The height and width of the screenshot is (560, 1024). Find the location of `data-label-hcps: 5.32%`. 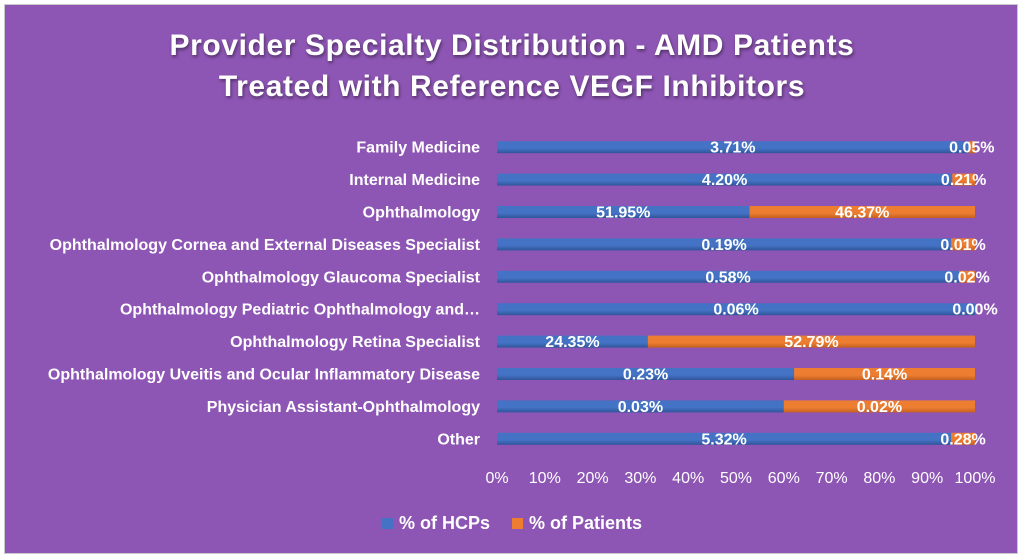

data-label-hcps: 5.32% is located at coordinates (723, 439).